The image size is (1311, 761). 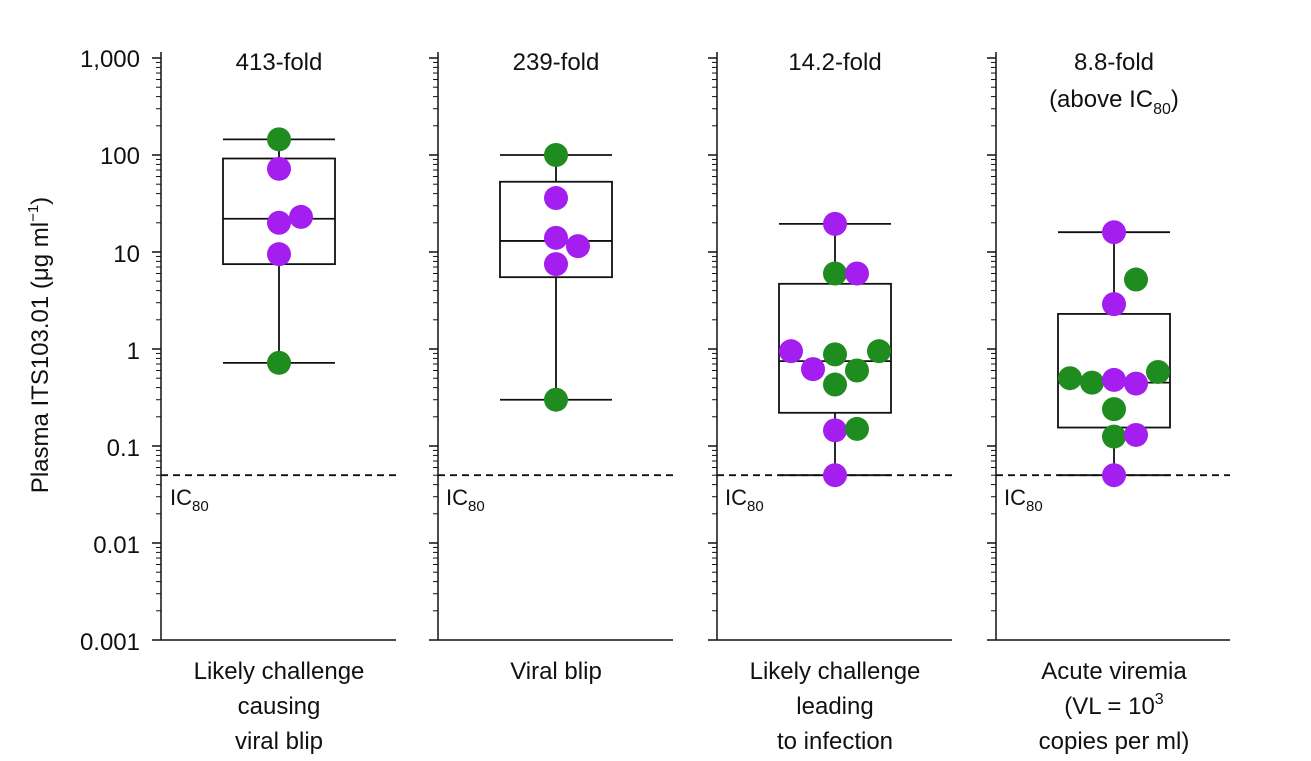 I want to click on category-superscript: 3, so click(x=1159, y=699).